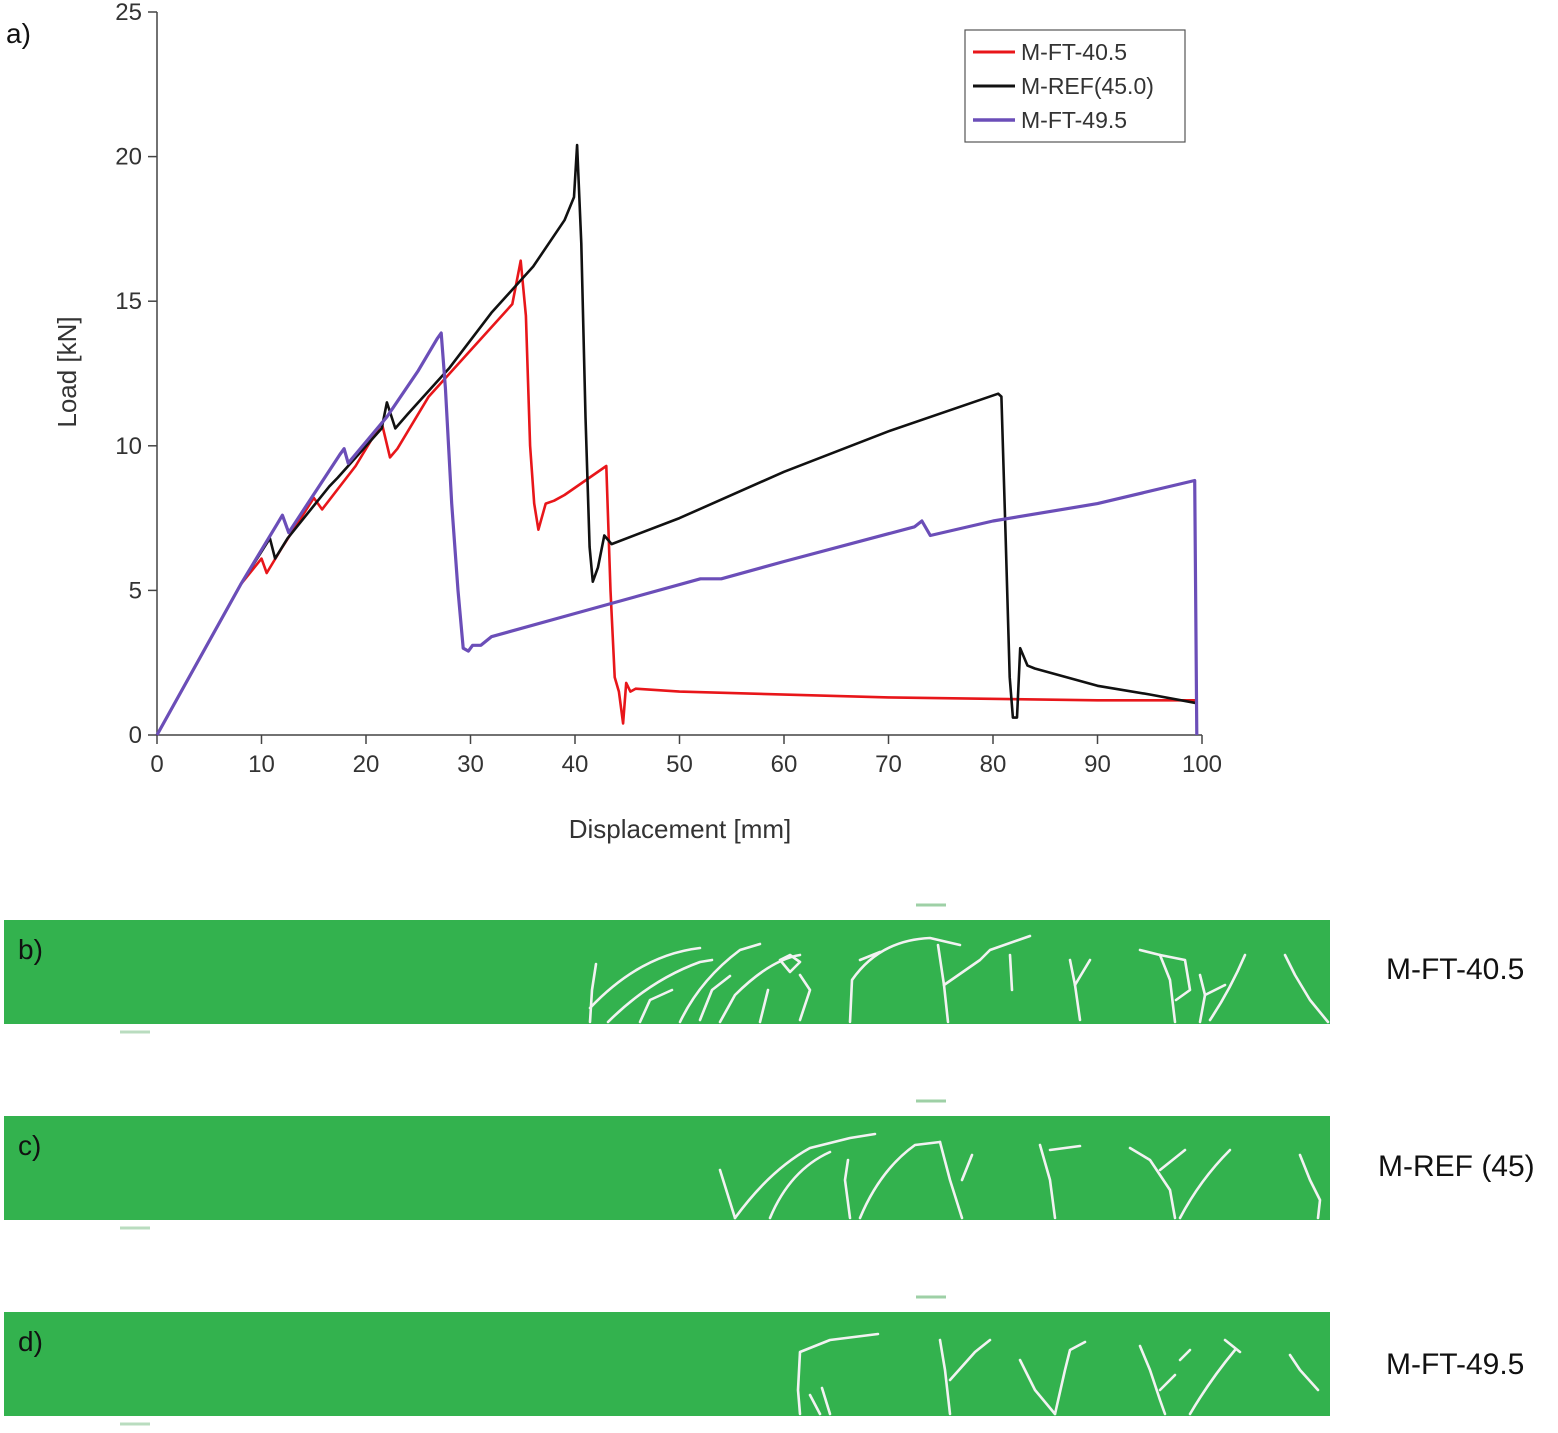 The image size is (1558, 1433). Describe the element at coordinates (575, 764) in the screenshot. I see `x-tick-label: 40` at that location.